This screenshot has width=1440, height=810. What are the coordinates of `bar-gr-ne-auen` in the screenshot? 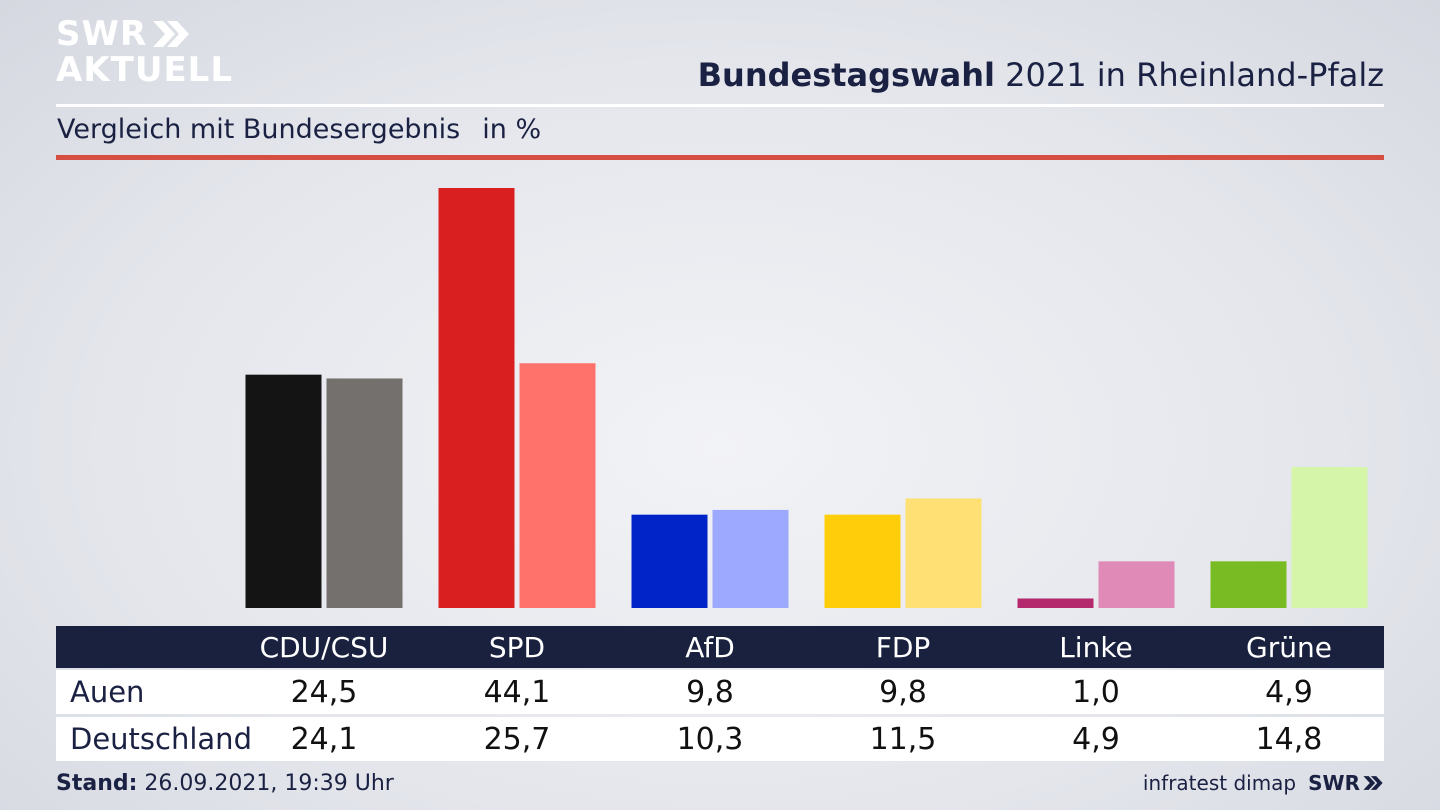 It's located at (1248, 584).